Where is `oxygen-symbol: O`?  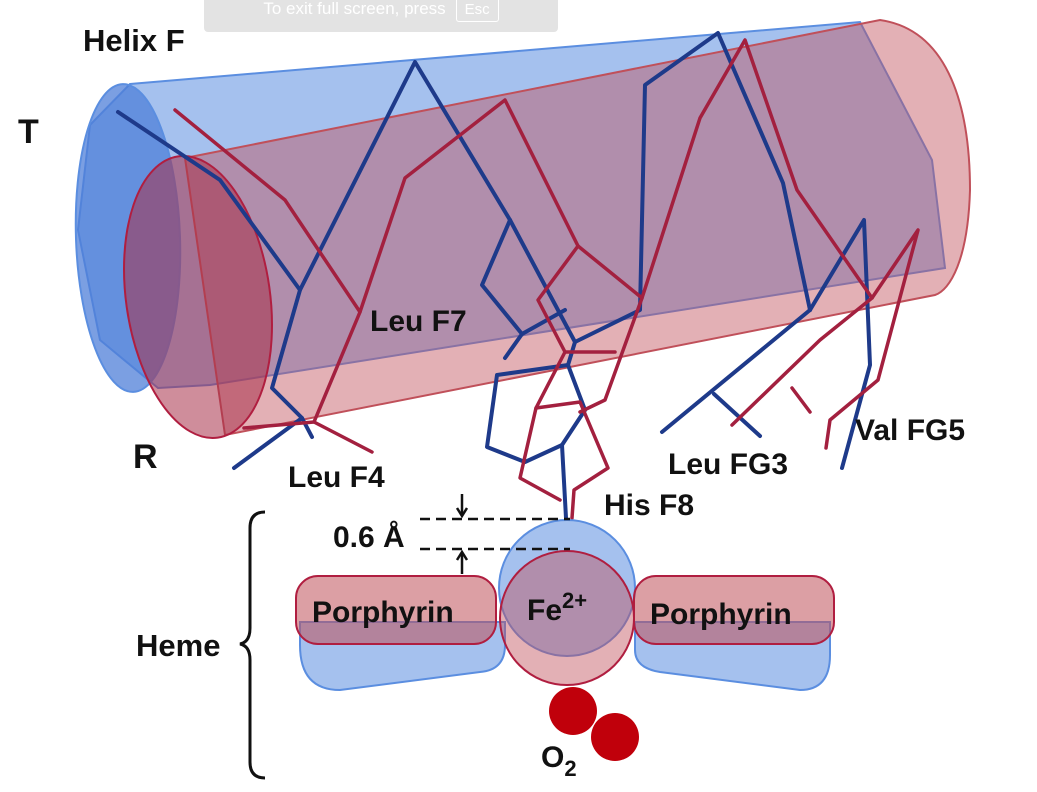 oxygen-symbol: O is located at coordinates (552, 757).